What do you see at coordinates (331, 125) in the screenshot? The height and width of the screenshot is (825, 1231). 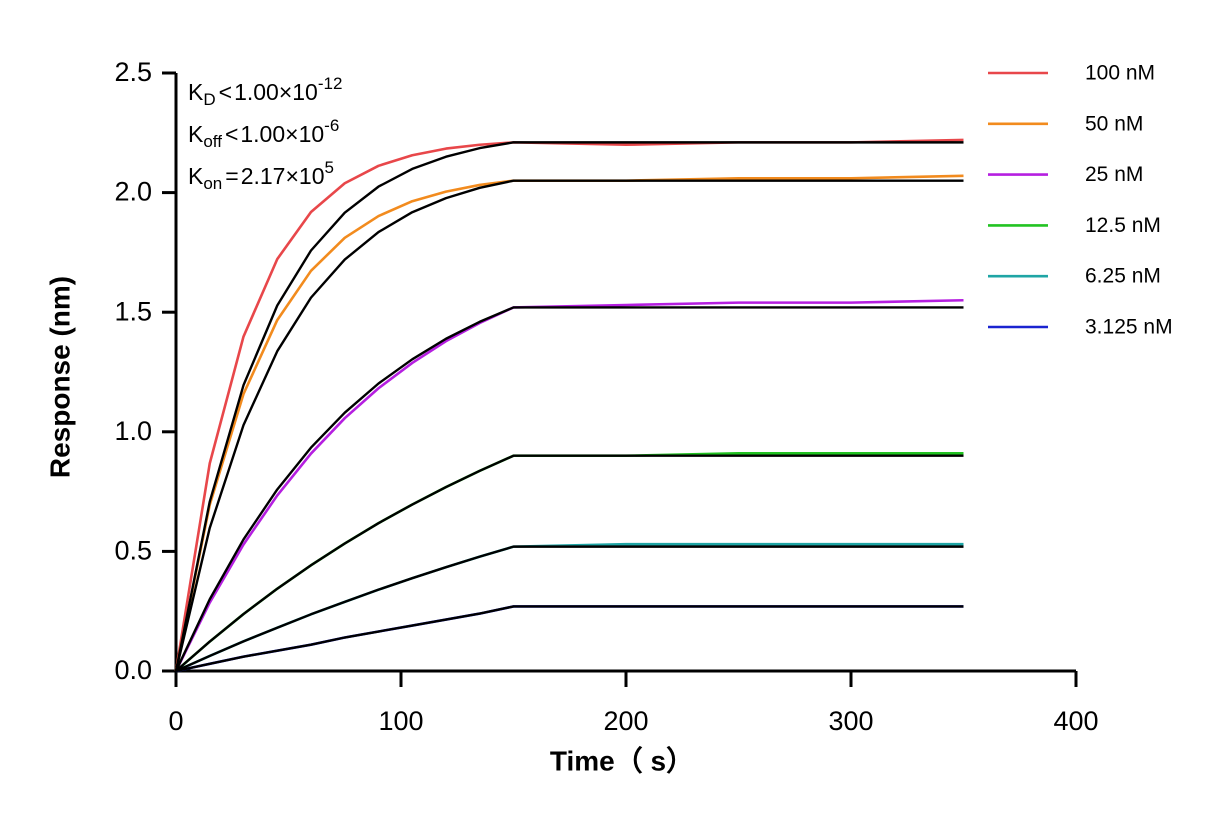 I see `annotation-exponent: -6` at bounding box center [331, 125].